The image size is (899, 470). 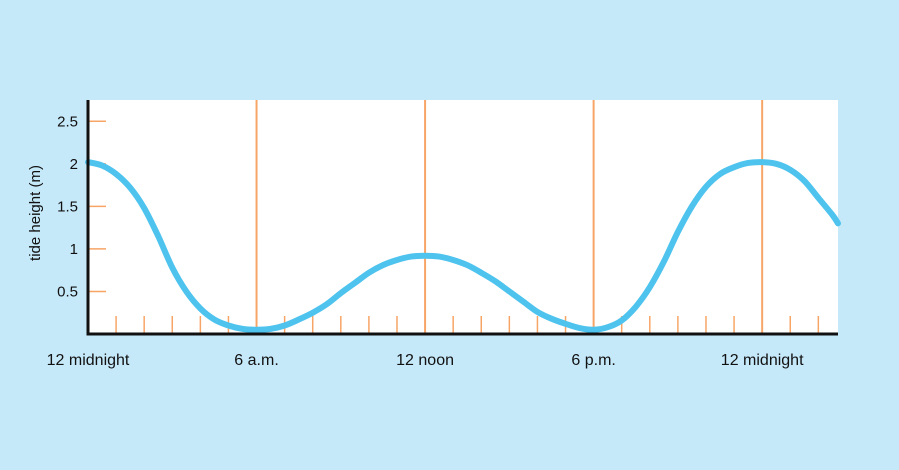 I want to click on minor-ticks, so click(x=467, y=325).